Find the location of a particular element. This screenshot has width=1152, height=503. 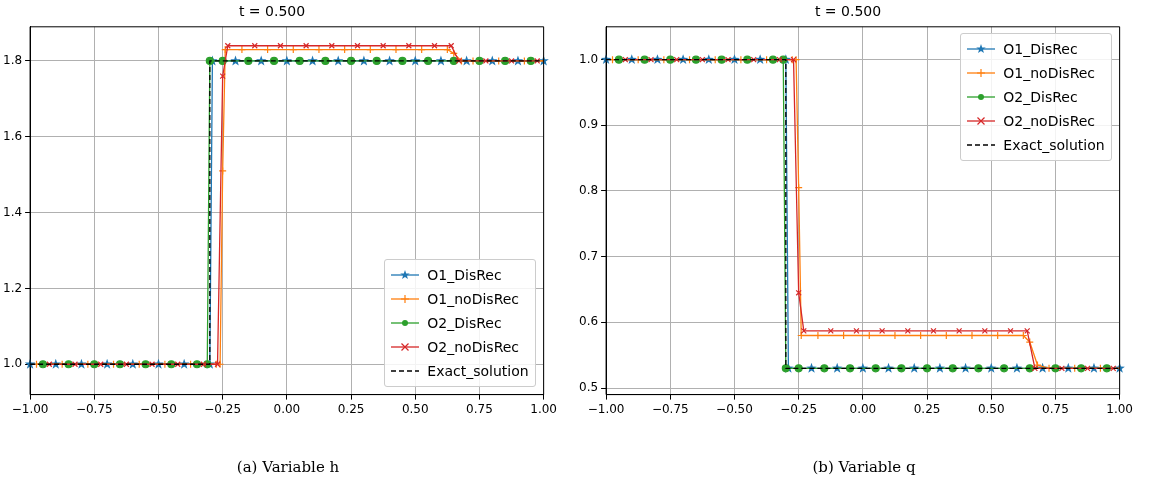

y-tick-label: 0.9 is located at coordinates (588, 124).